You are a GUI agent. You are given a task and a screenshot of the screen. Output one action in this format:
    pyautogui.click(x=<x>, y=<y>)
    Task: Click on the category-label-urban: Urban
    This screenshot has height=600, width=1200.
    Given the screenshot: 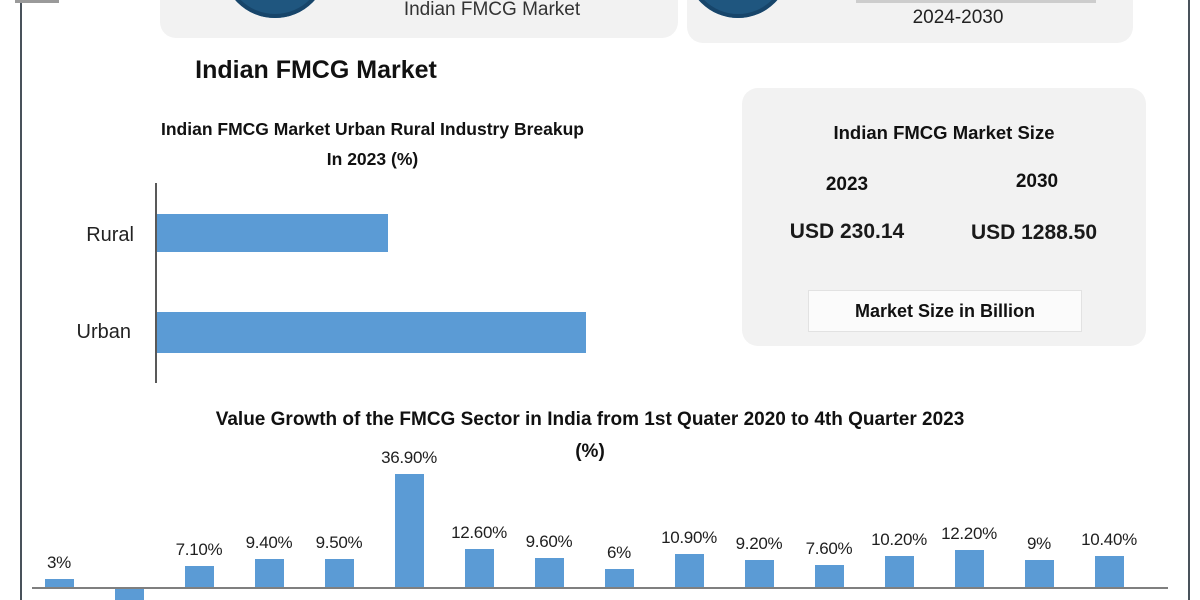 What is the action you would take?
    pyautogui.click(x=103, y=332)
    